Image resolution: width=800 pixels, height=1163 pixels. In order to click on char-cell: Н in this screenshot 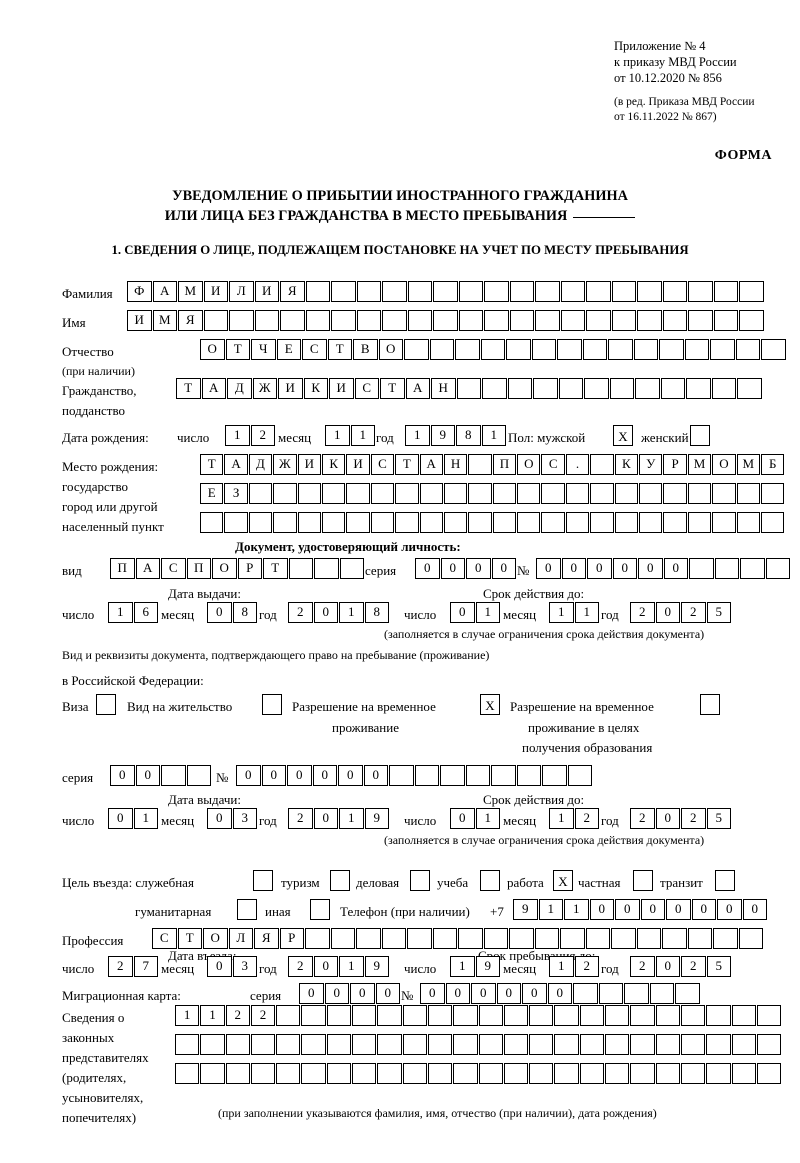, I will do `click(443, 388)`.